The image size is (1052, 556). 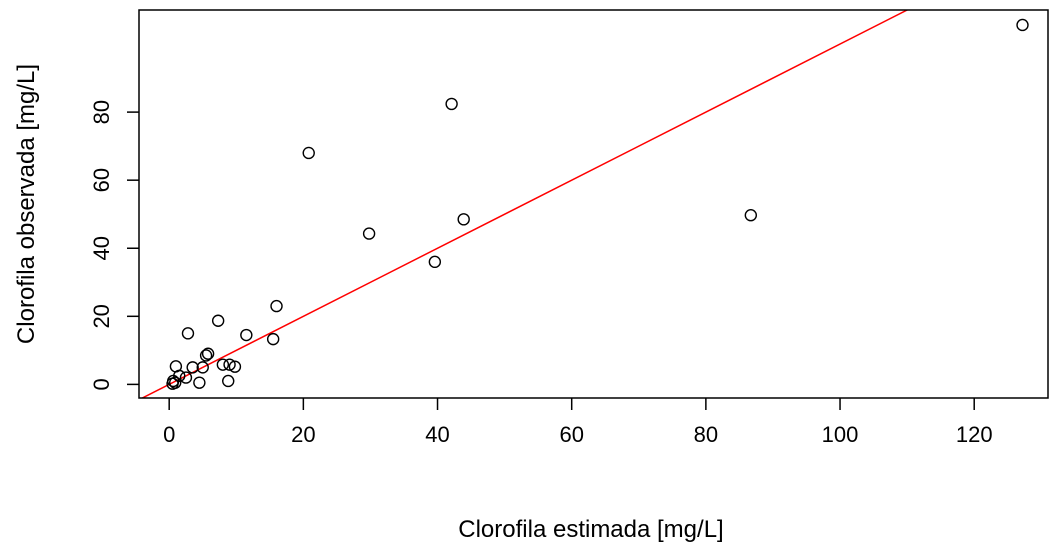 I want to click on y-tick-label: 80, so click(x=101, y=112).